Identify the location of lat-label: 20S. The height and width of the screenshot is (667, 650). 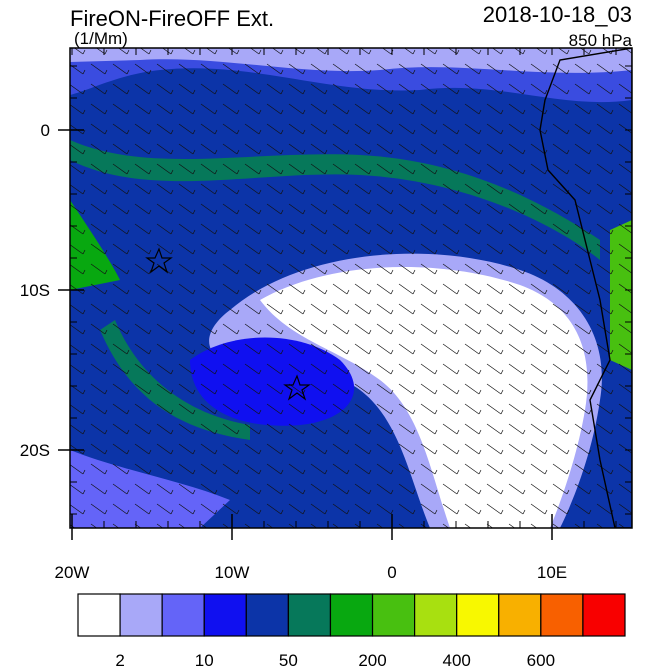
(35, 450).